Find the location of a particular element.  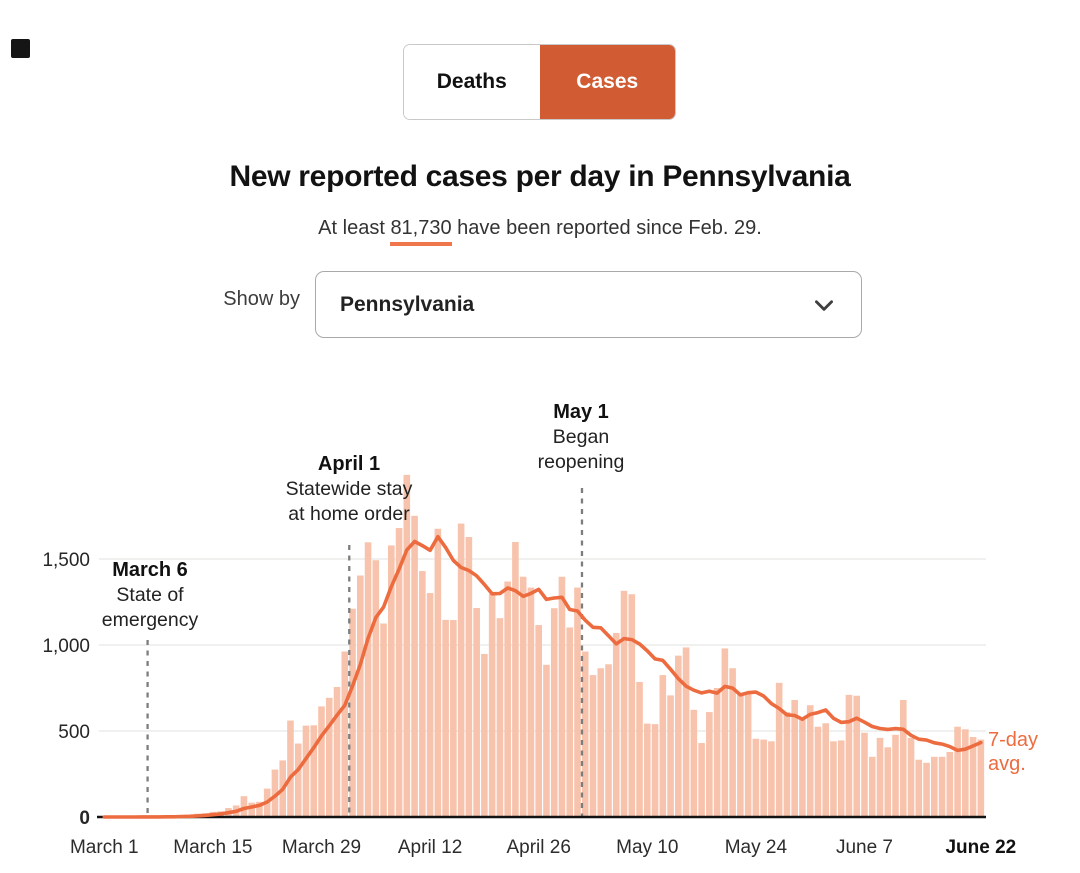

cases-toggle-button: Cases is located at coordinates (607, 82).